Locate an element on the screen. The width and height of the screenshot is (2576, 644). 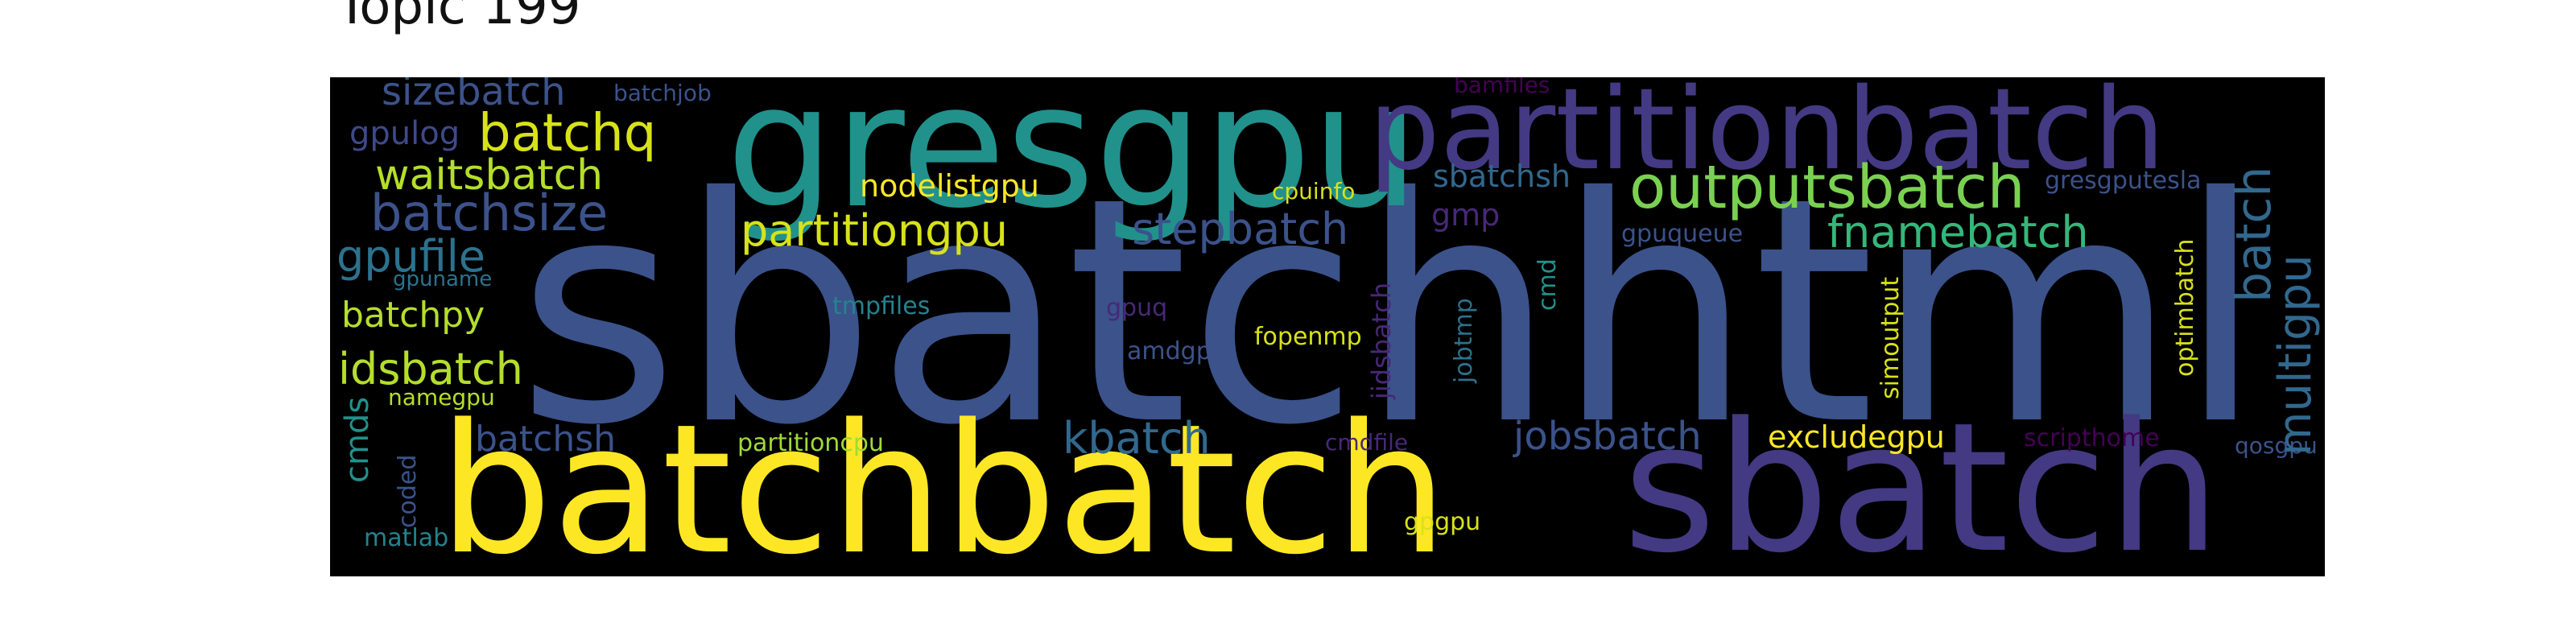
word-qosgpu: qosgpu is located at coordinates (2276, 445).